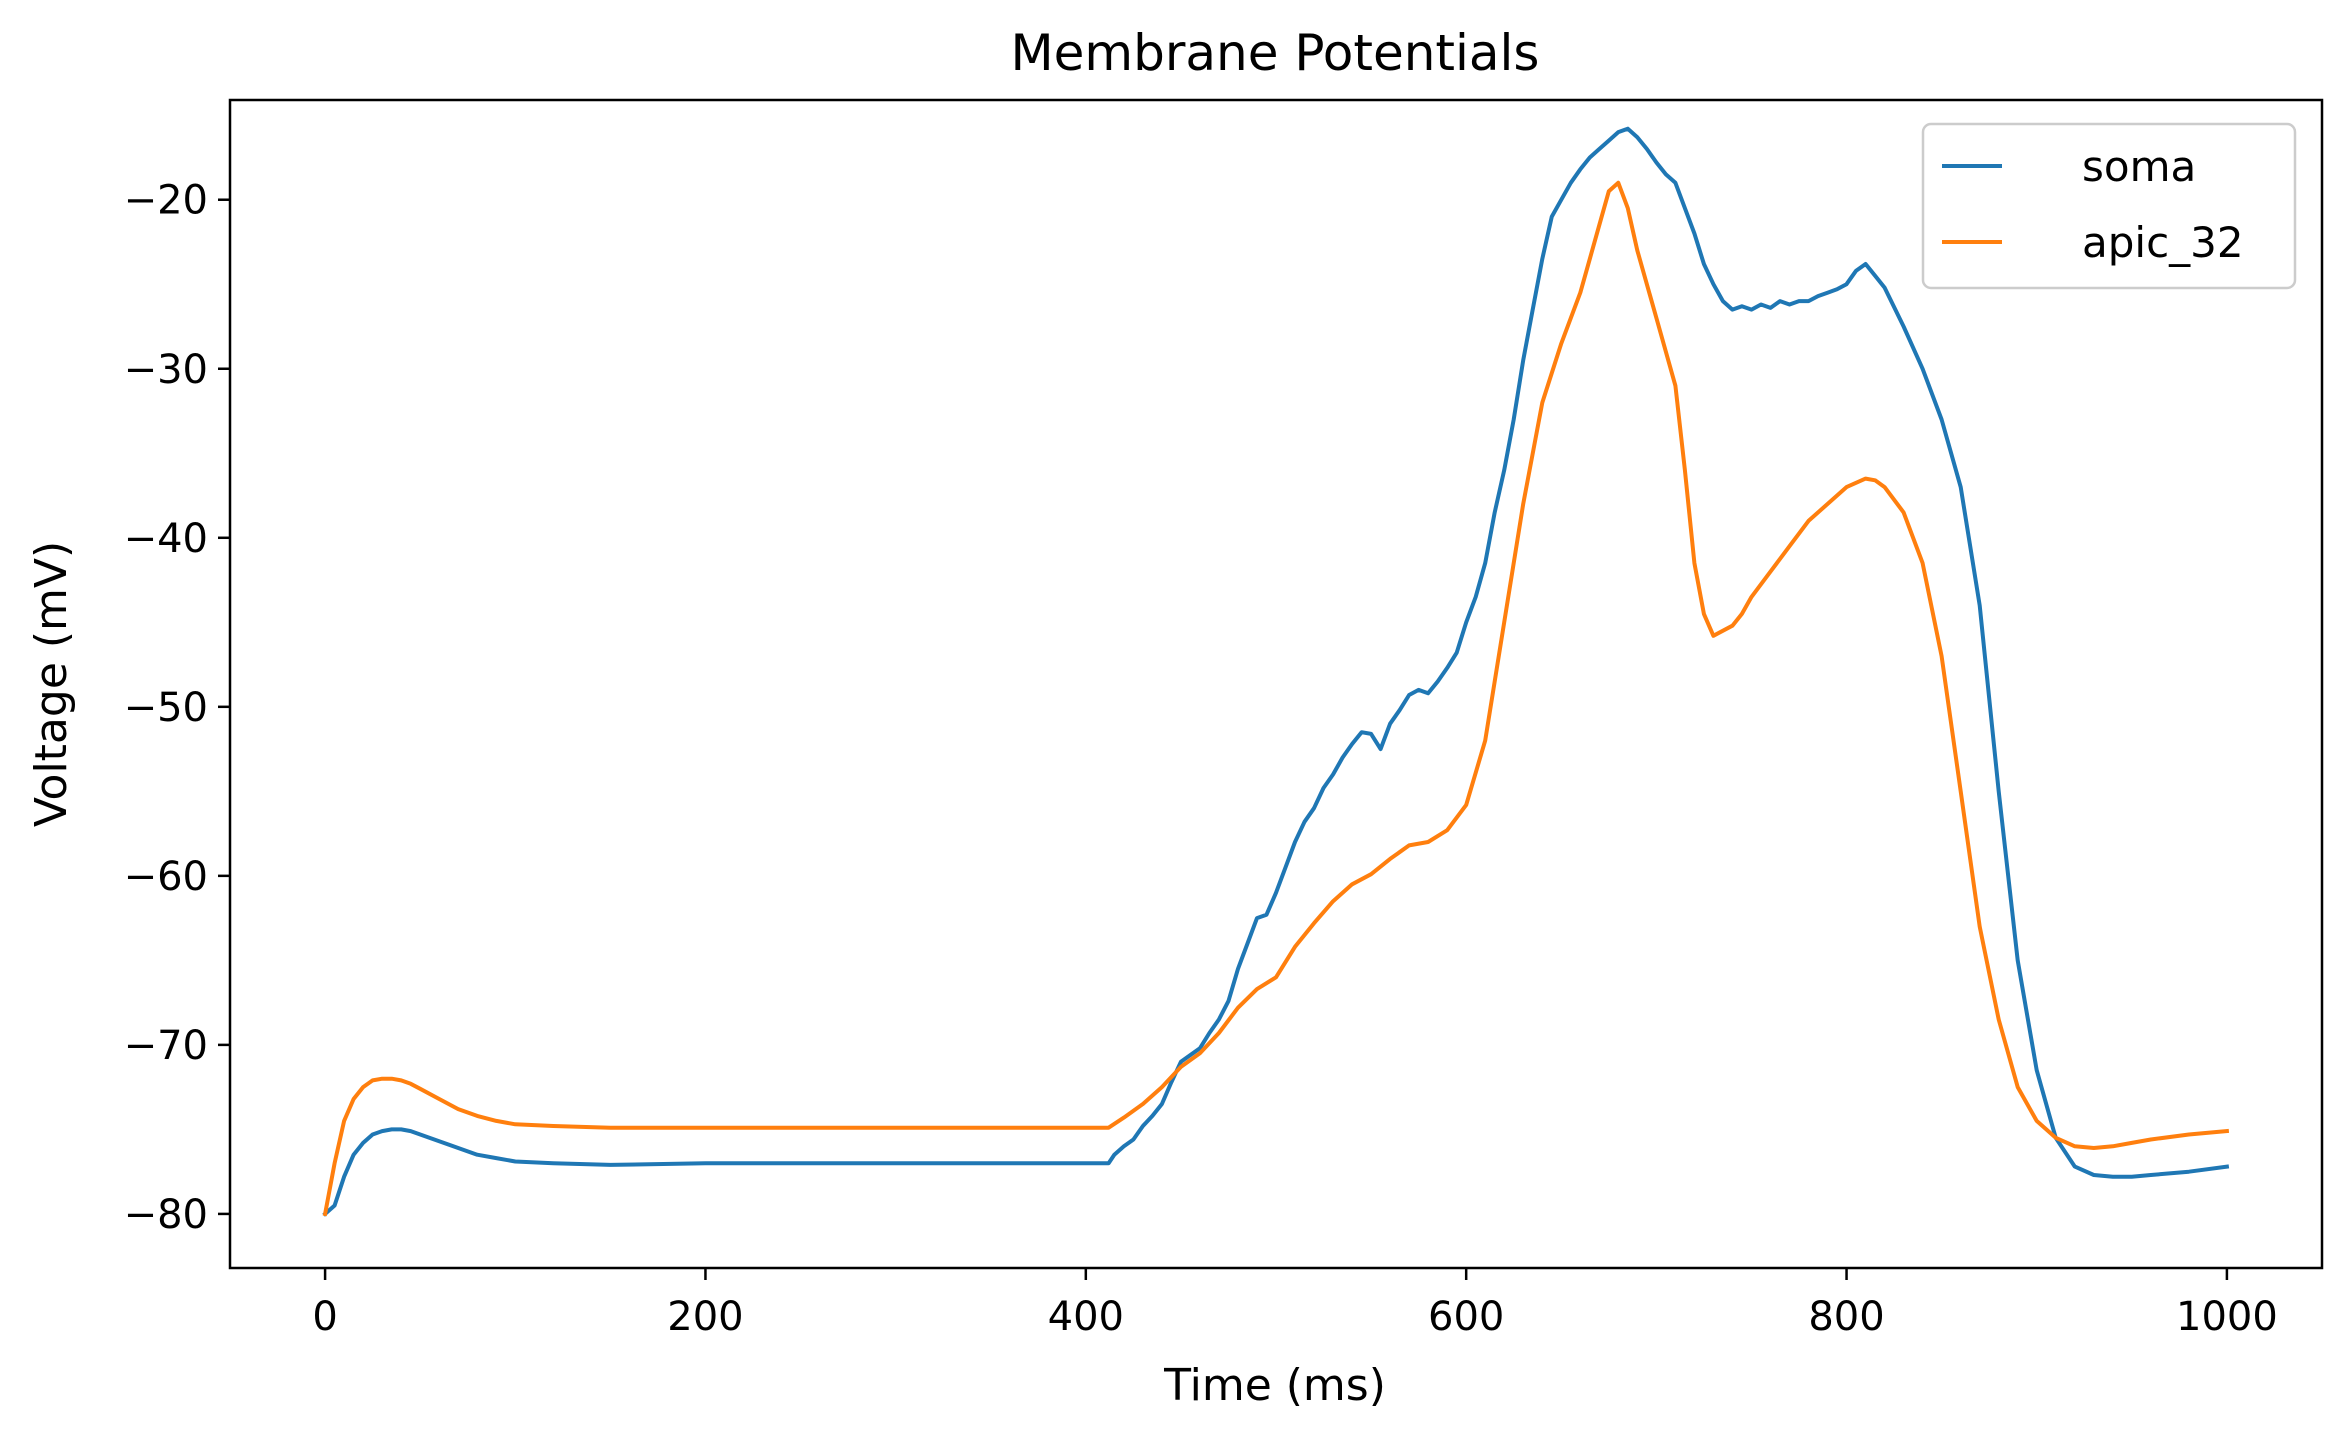 The image size is (2346, 1440). I want to click on y-tick-label: −60, so click(166, 877).